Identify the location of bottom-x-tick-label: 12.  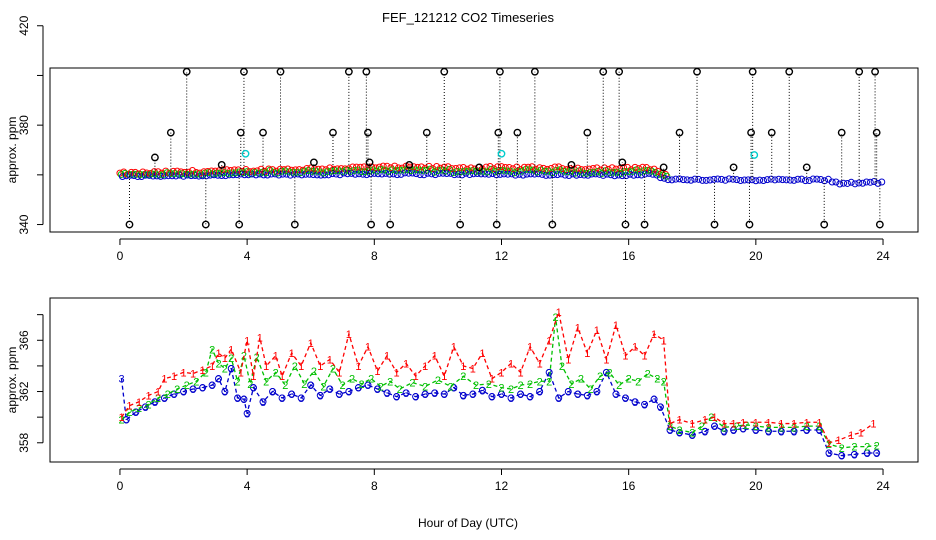
(502, 486).